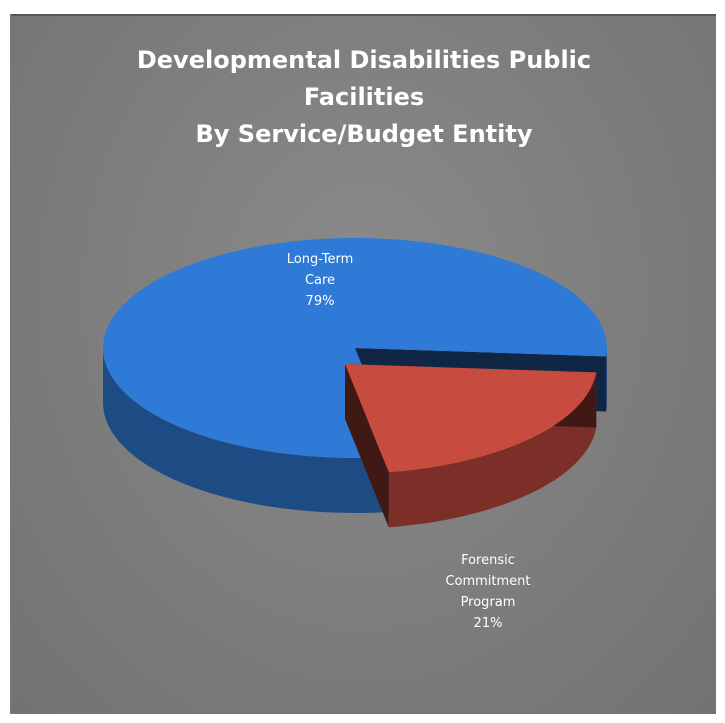 This screenshot has height=723, width=725. I want to click on chart-title-line-2: Facilities, so click(364, 97).